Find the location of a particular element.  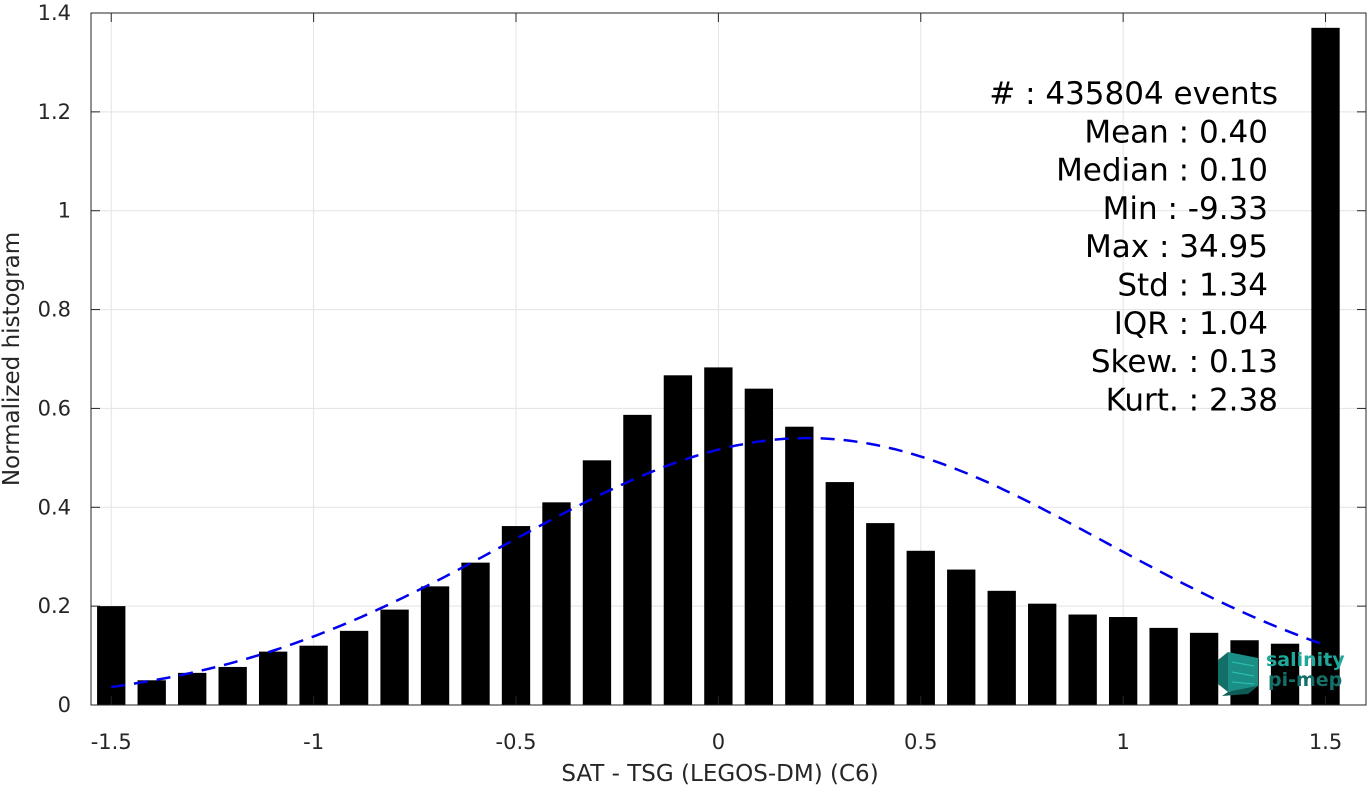

x-tick-label: -1.5 is located at coordinates (111, 742).